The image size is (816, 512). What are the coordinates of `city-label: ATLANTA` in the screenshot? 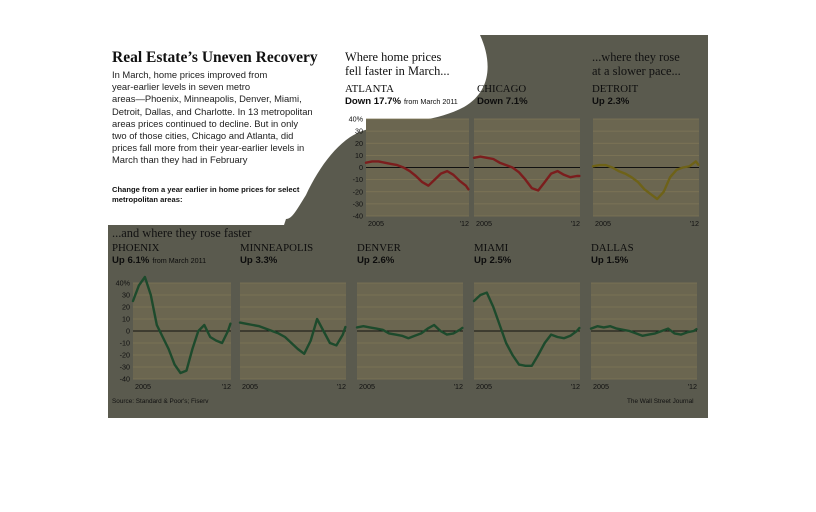 It's located at (369, 89).